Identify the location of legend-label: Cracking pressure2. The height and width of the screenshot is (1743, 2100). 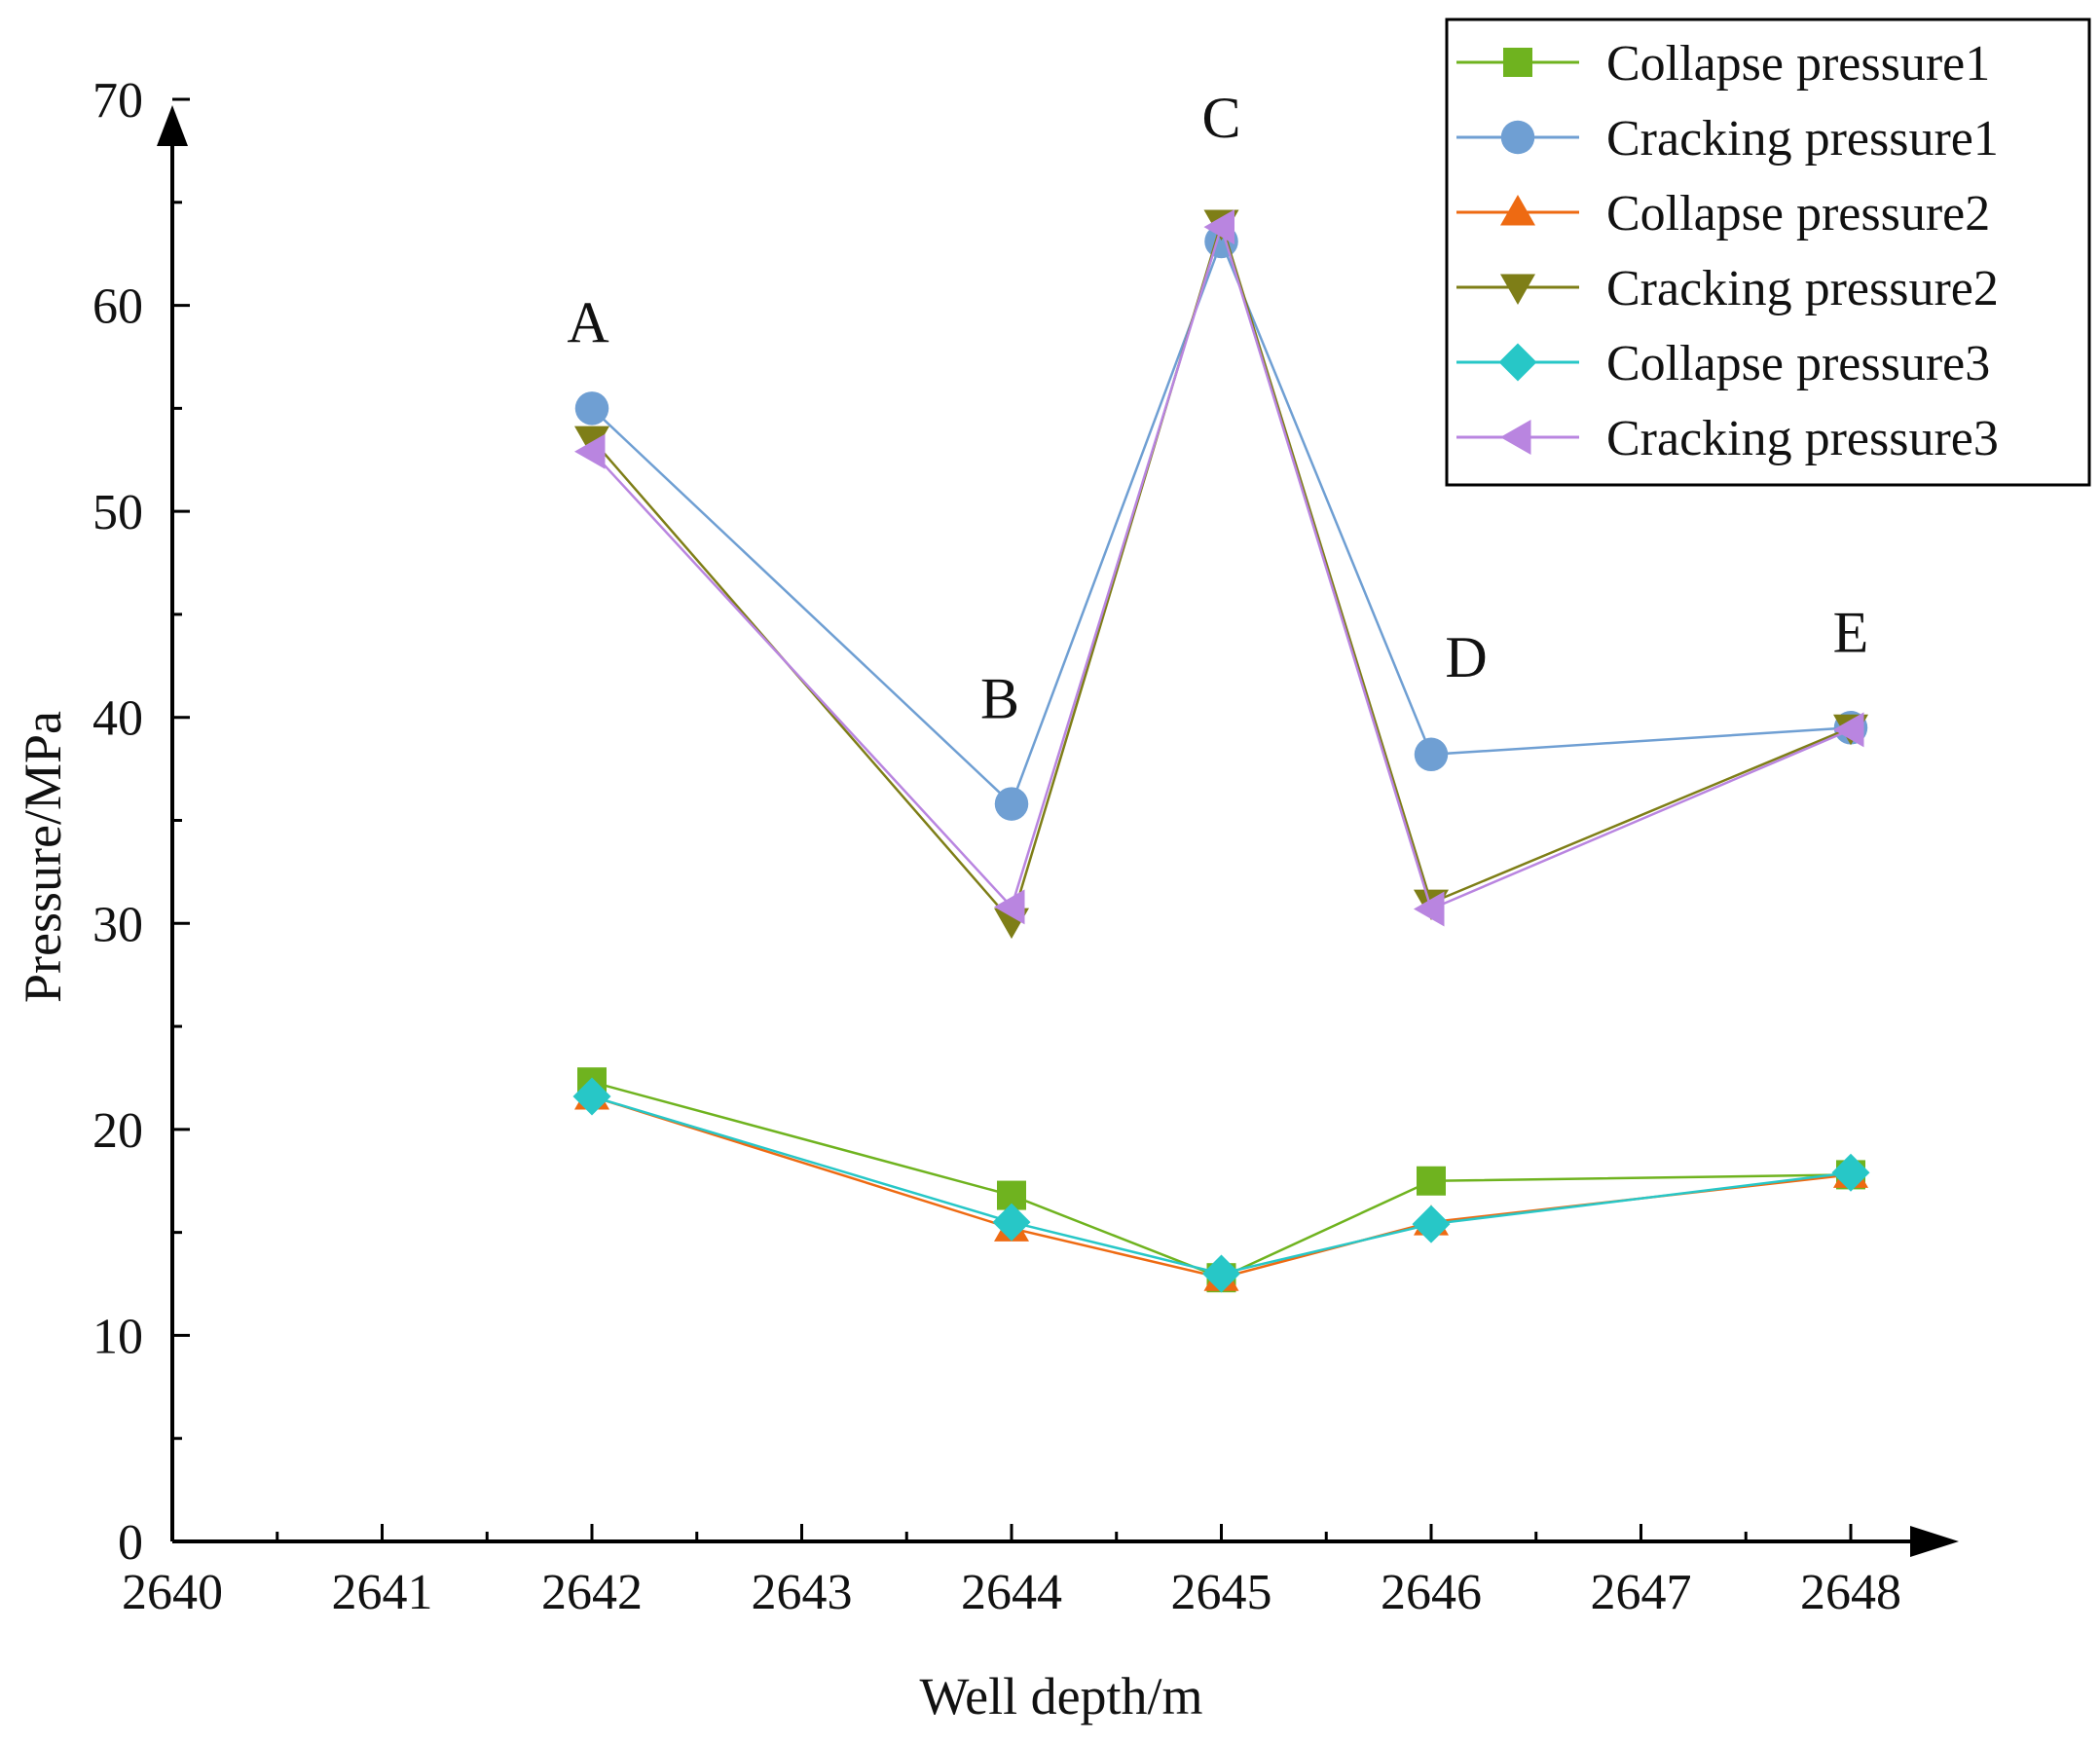
(1802, 288).